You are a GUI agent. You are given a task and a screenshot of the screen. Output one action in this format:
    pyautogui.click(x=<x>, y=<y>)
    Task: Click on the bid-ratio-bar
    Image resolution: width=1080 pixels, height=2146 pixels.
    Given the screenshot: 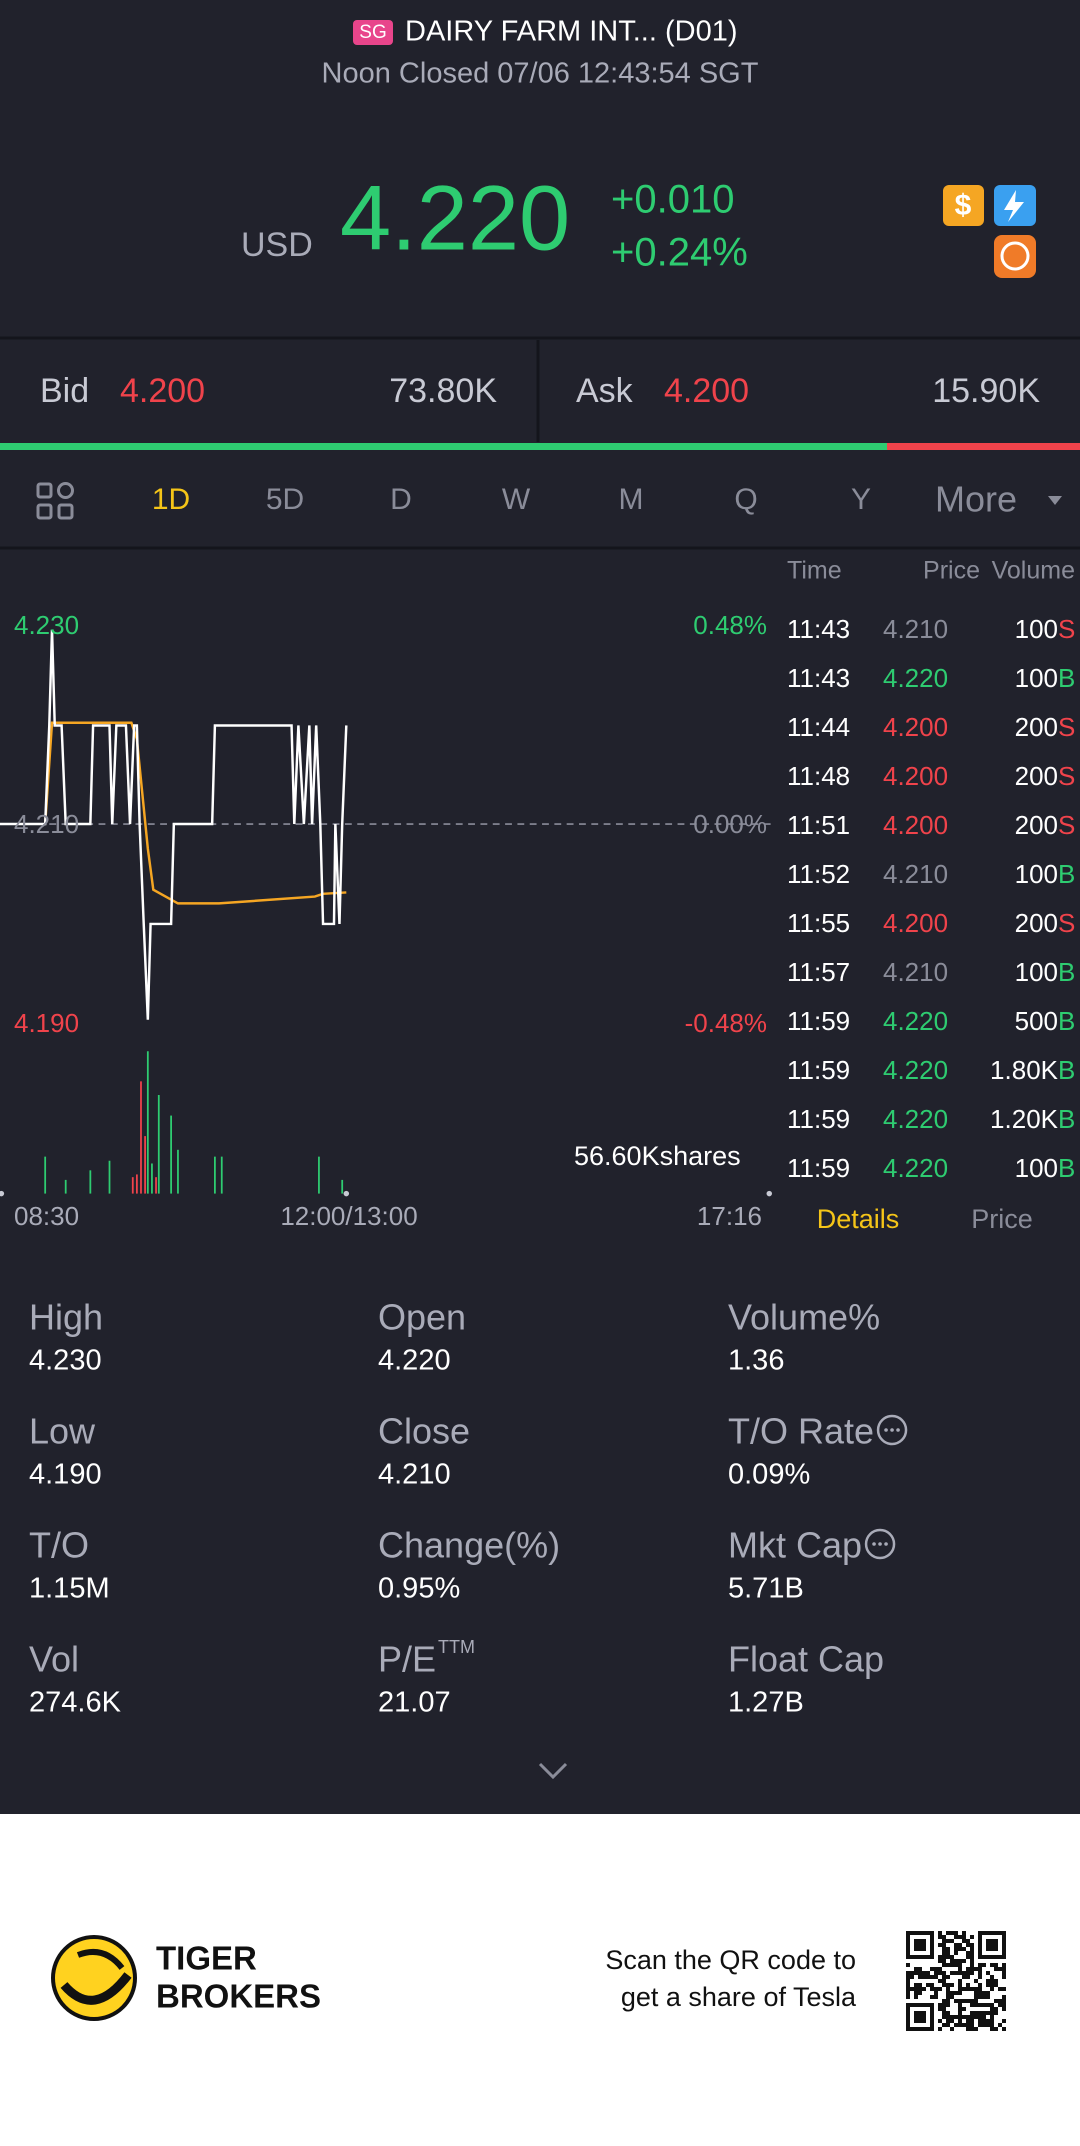 What is the action you would take?
    pyautogui.click(x=443, y=446)
    